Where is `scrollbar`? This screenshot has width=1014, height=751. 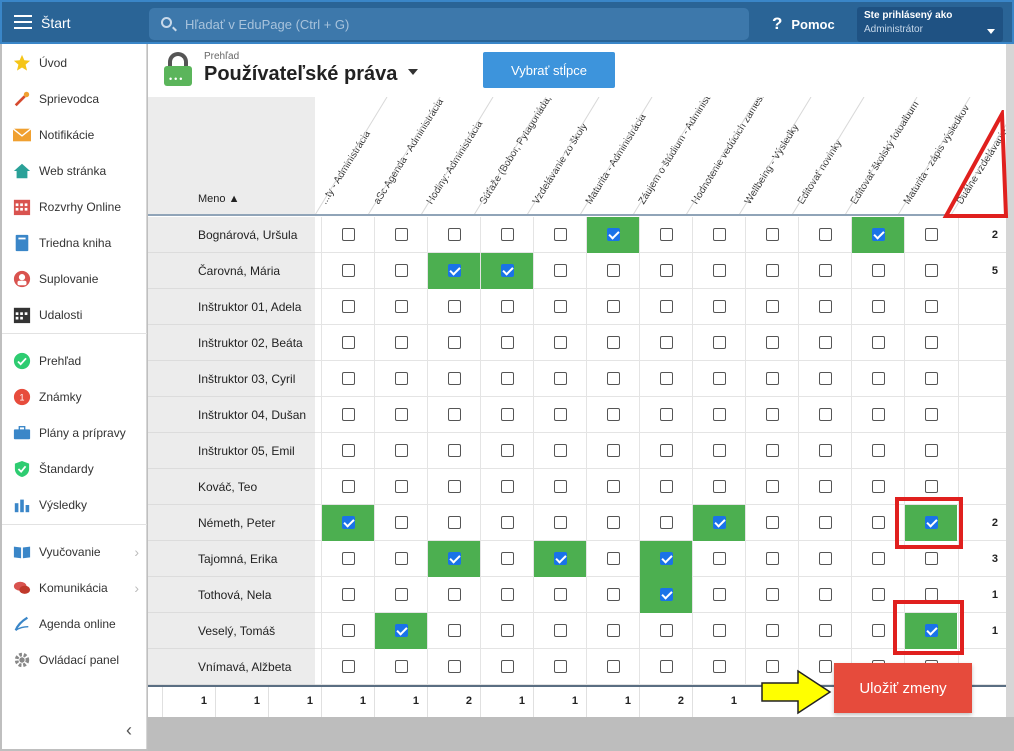 scrollbar is located at coordinates (1010, 397).